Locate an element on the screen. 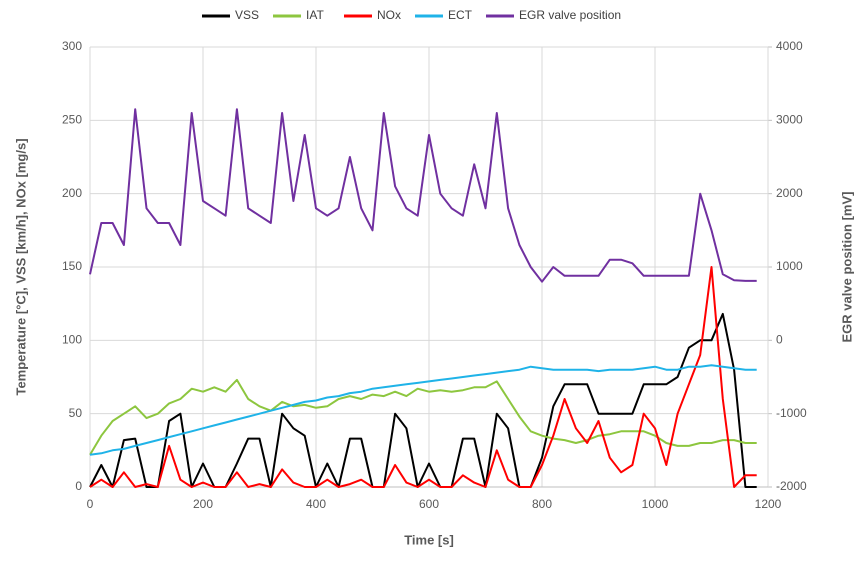 Image resolution: width=864 pixels, height=561 pixels. x-tick-label: 1000 is located at coordinates (655, 504).